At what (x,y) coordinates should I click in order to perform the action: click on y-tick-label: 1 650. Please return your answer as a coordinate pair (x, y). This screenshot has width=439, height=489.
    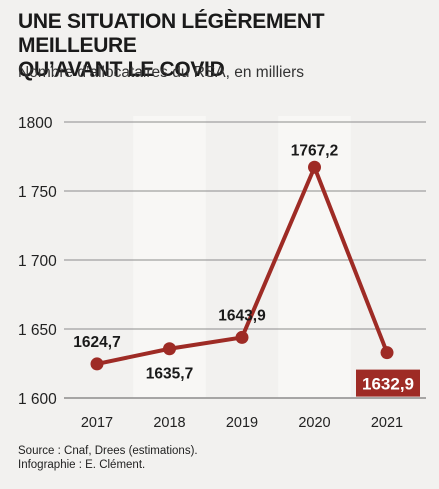
    Looking at the image, I should click on (37, 330).